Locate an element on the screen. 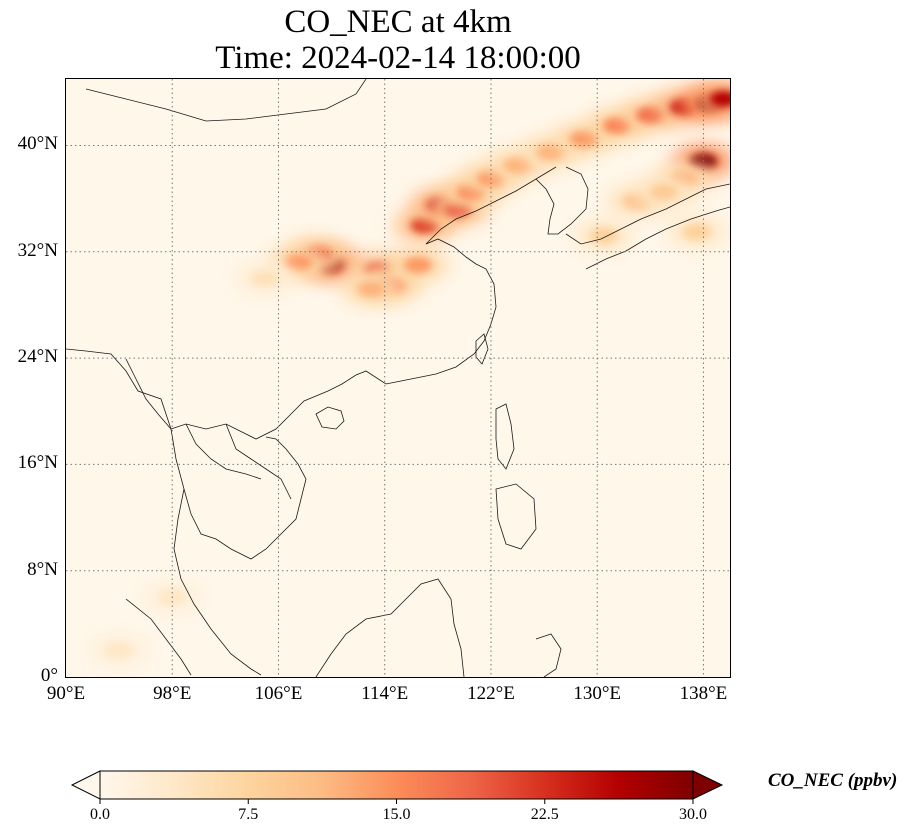 The image size is (920, 836). lat-tick-label: 16°N is located at coordinates (37, 463).